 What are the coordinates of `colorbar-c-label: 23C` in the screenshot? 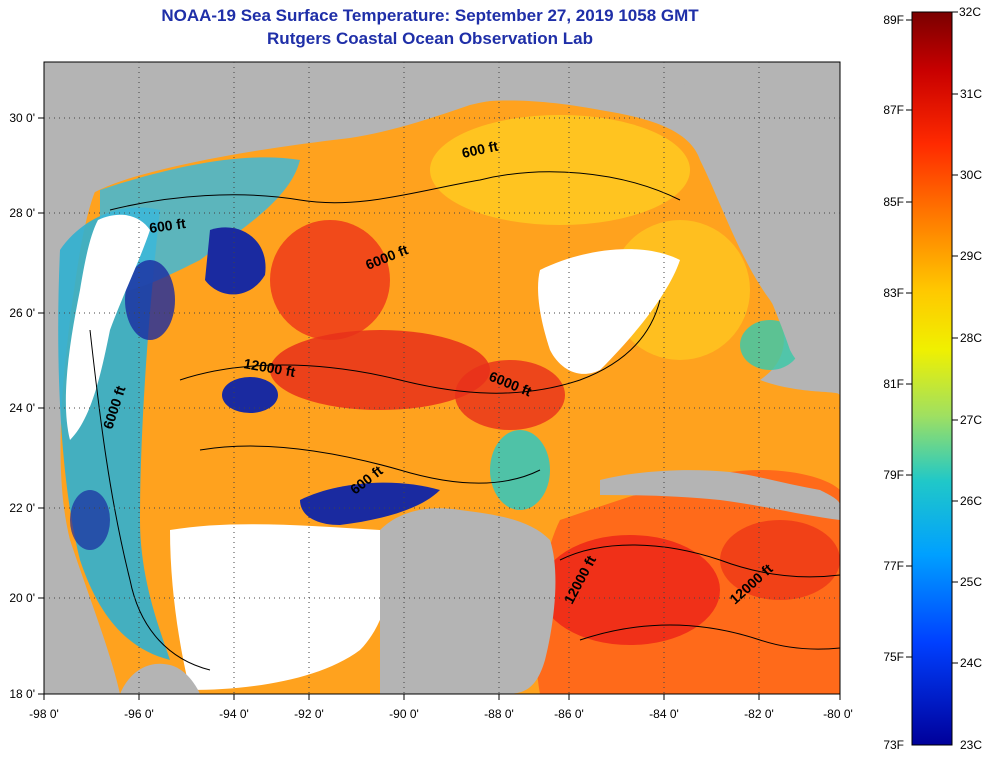 It's located at (971, 745).